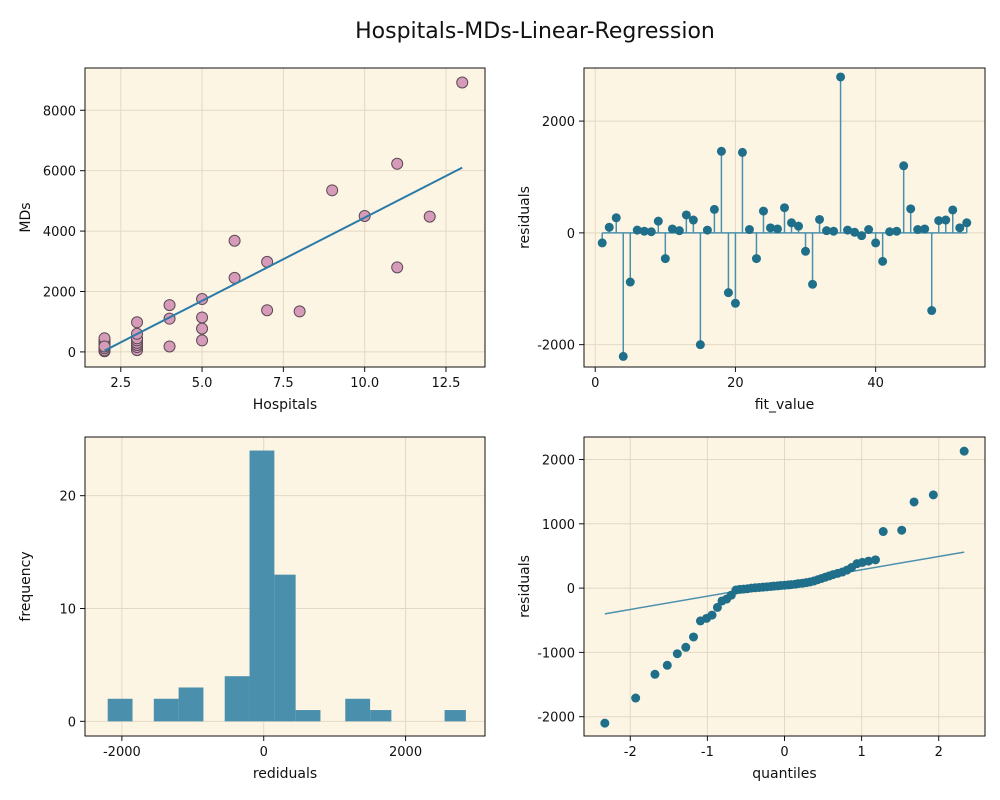  Describe the element at coordinates (59, 172) in the screenshot. I see `y-tick-label: 6000` at that location.